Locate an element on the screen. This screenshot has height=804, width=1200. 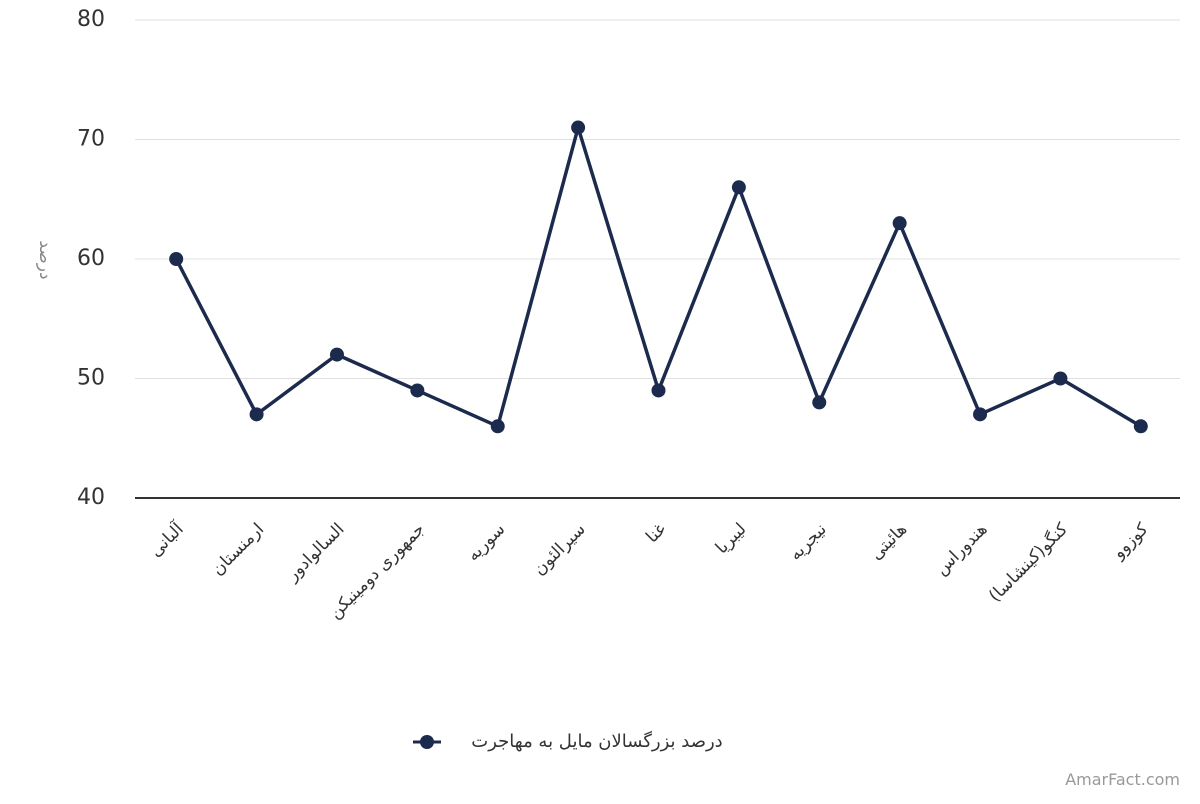
y-tick-label: 40 is located at coordinates (91, 497).